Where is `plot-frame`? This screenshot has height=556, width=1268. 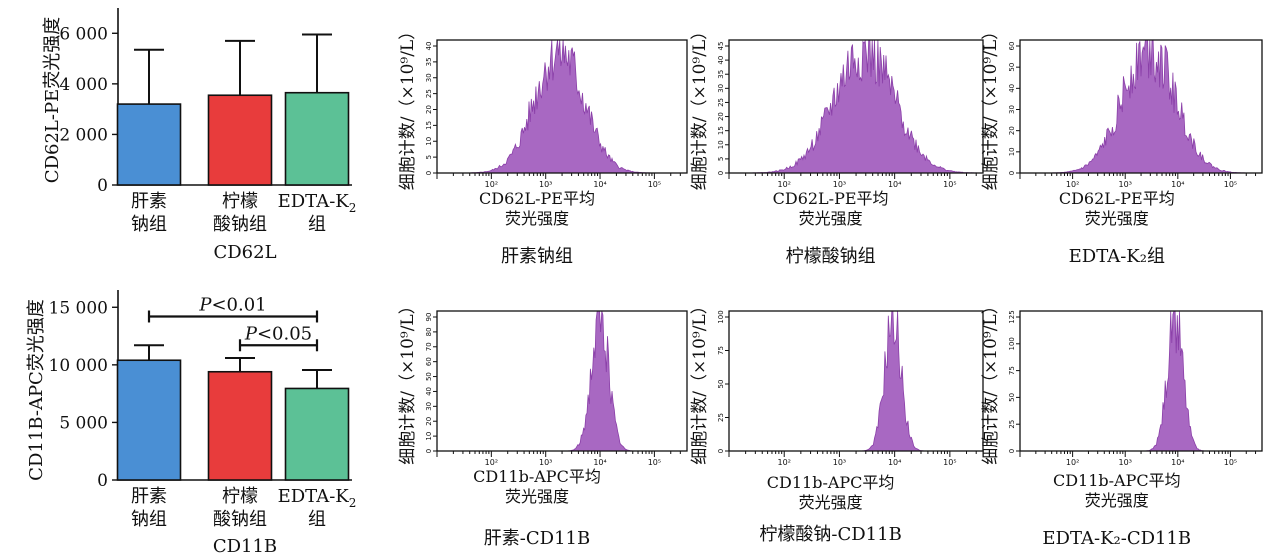 plot-frame is located at coordinates (1141, 381).